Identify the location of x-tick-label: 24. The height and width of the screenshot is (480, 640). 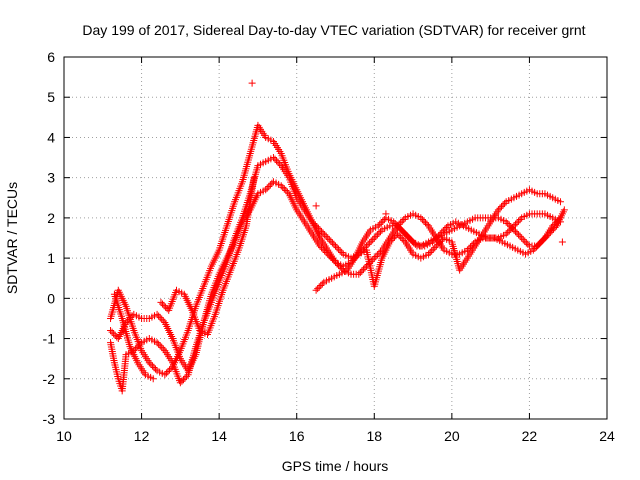
(607, 436).